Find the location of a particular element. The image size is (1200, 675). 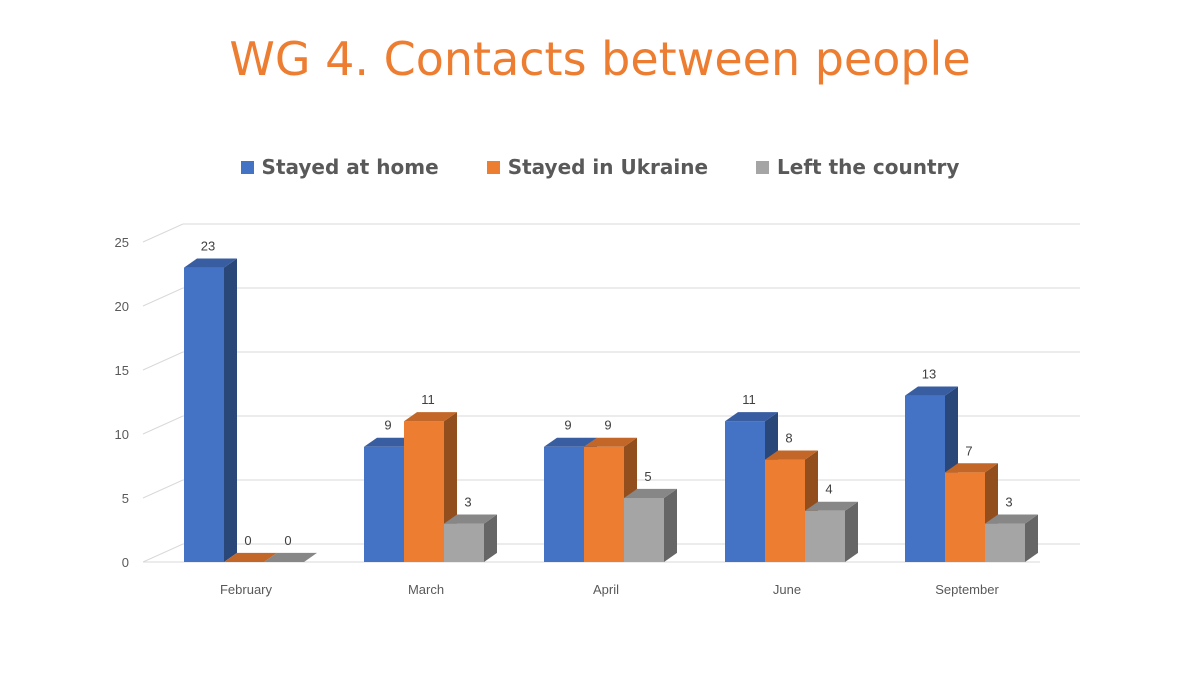

x-tick-label: September is located at coordinates (967, 589).